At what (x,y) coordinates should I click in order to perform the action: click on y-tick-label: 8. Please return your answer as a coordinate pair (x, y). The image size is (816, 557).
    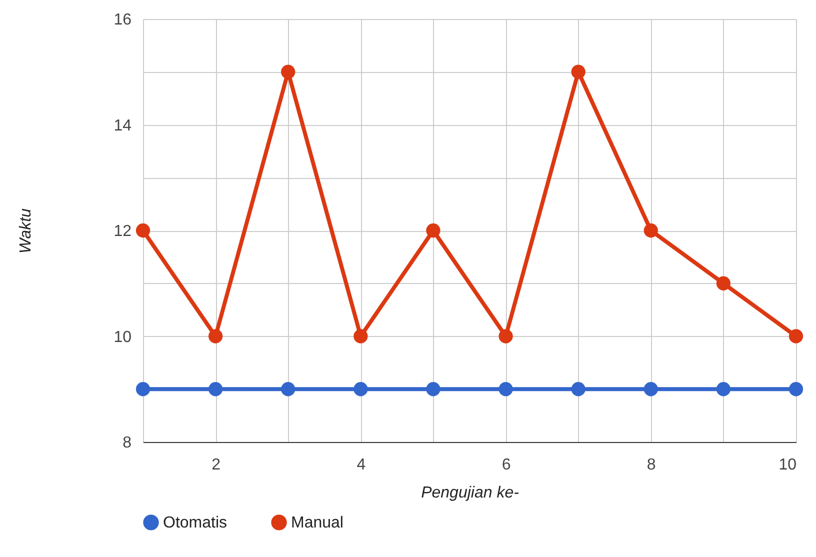
    Looking at the image, I should click on (127, 443).